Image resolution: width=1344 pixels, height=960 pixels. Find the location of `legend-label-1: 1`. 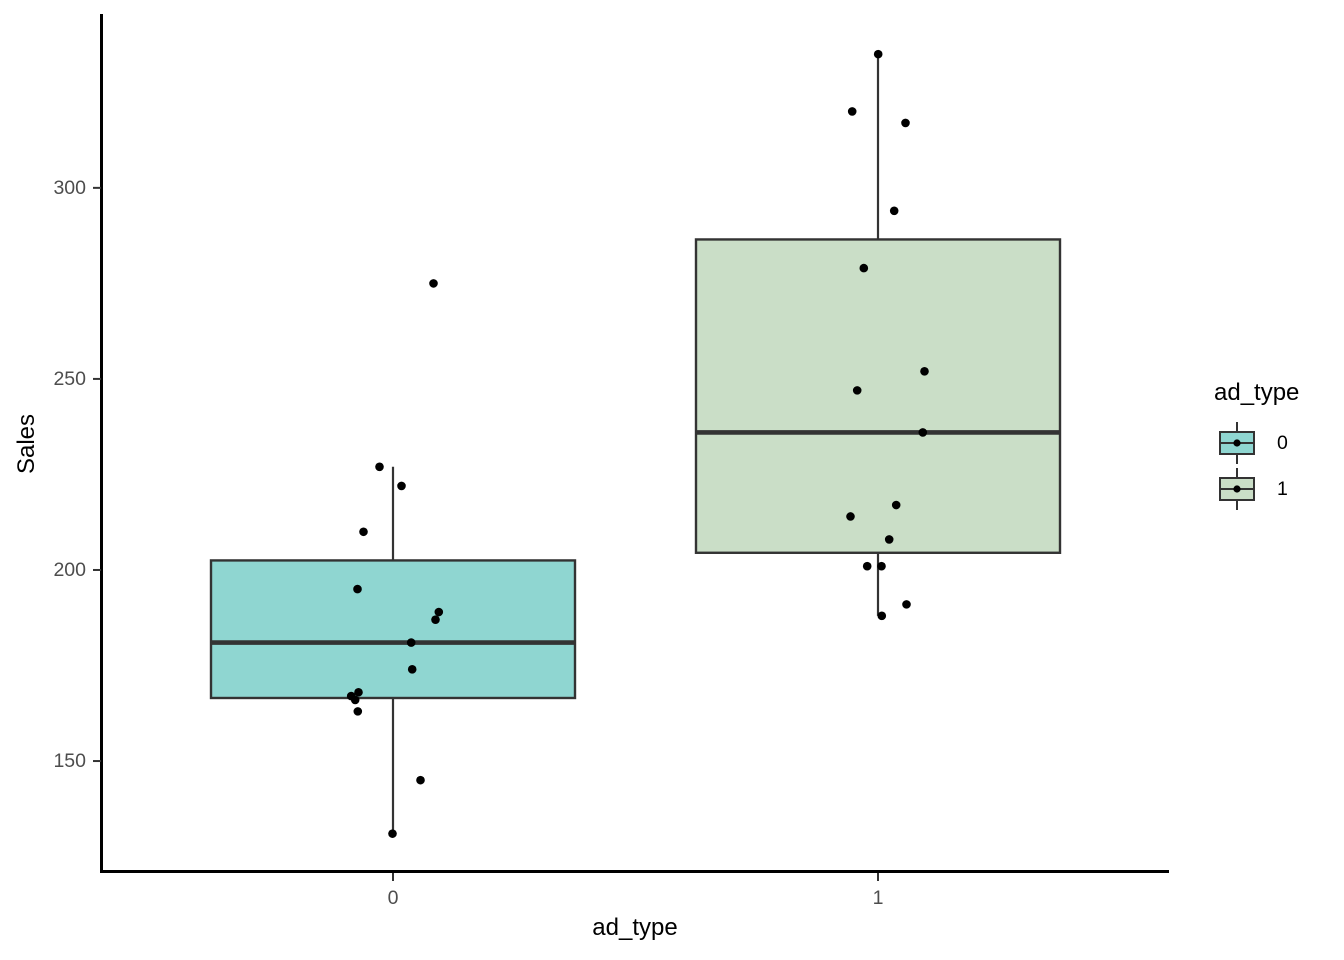

legend-label-1: 1 is located at coordinates (1282, 489).